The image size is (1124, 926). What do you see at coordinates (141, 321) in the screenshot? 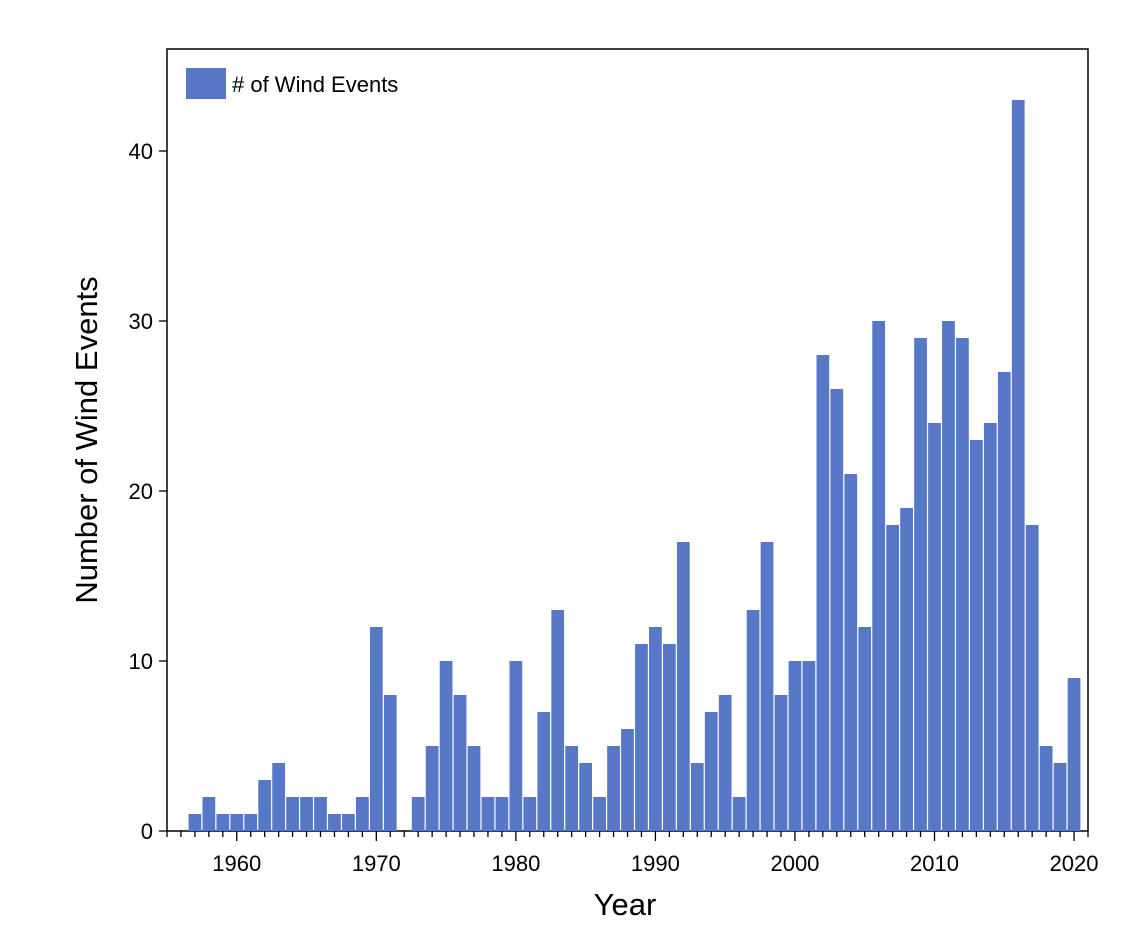
I see `y-tick-label: 30` at bounding box center [141, 321].